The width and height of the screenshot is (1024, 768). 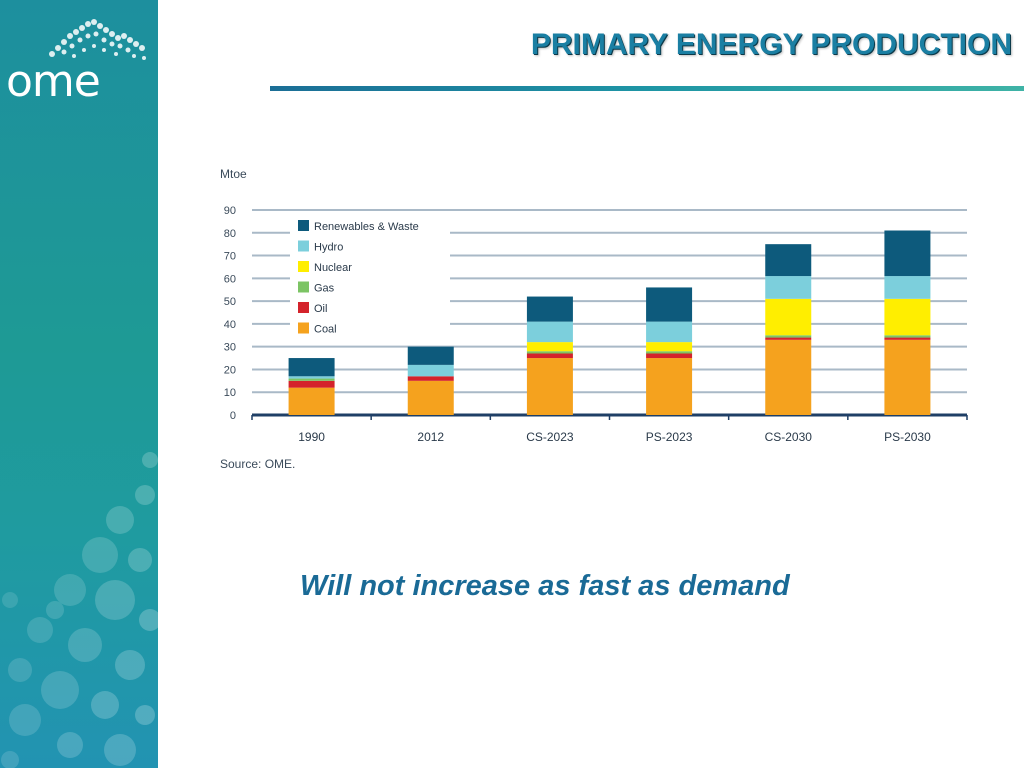 What do you see at coordinates (333, 268) in the screenshot?
I see `legend-label: Nuclear` at bounding box center [333, 268].